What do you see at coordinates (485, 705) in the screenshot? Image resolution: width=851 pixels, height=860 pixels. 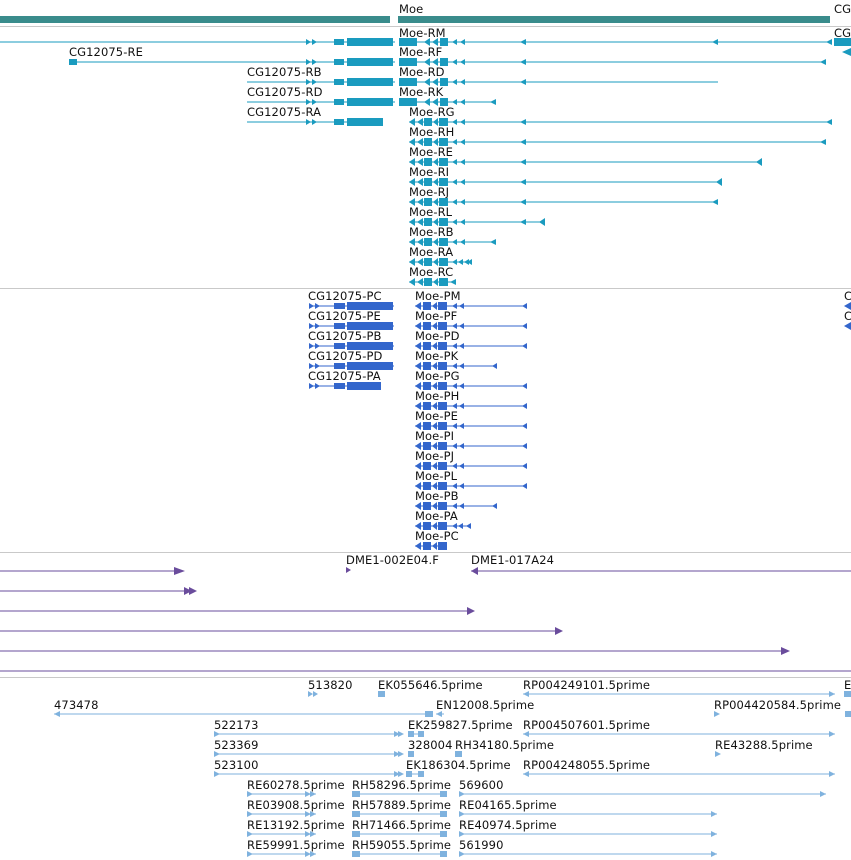 I see `est-label: EN12008.5prime` at bounding box center [485, 705].